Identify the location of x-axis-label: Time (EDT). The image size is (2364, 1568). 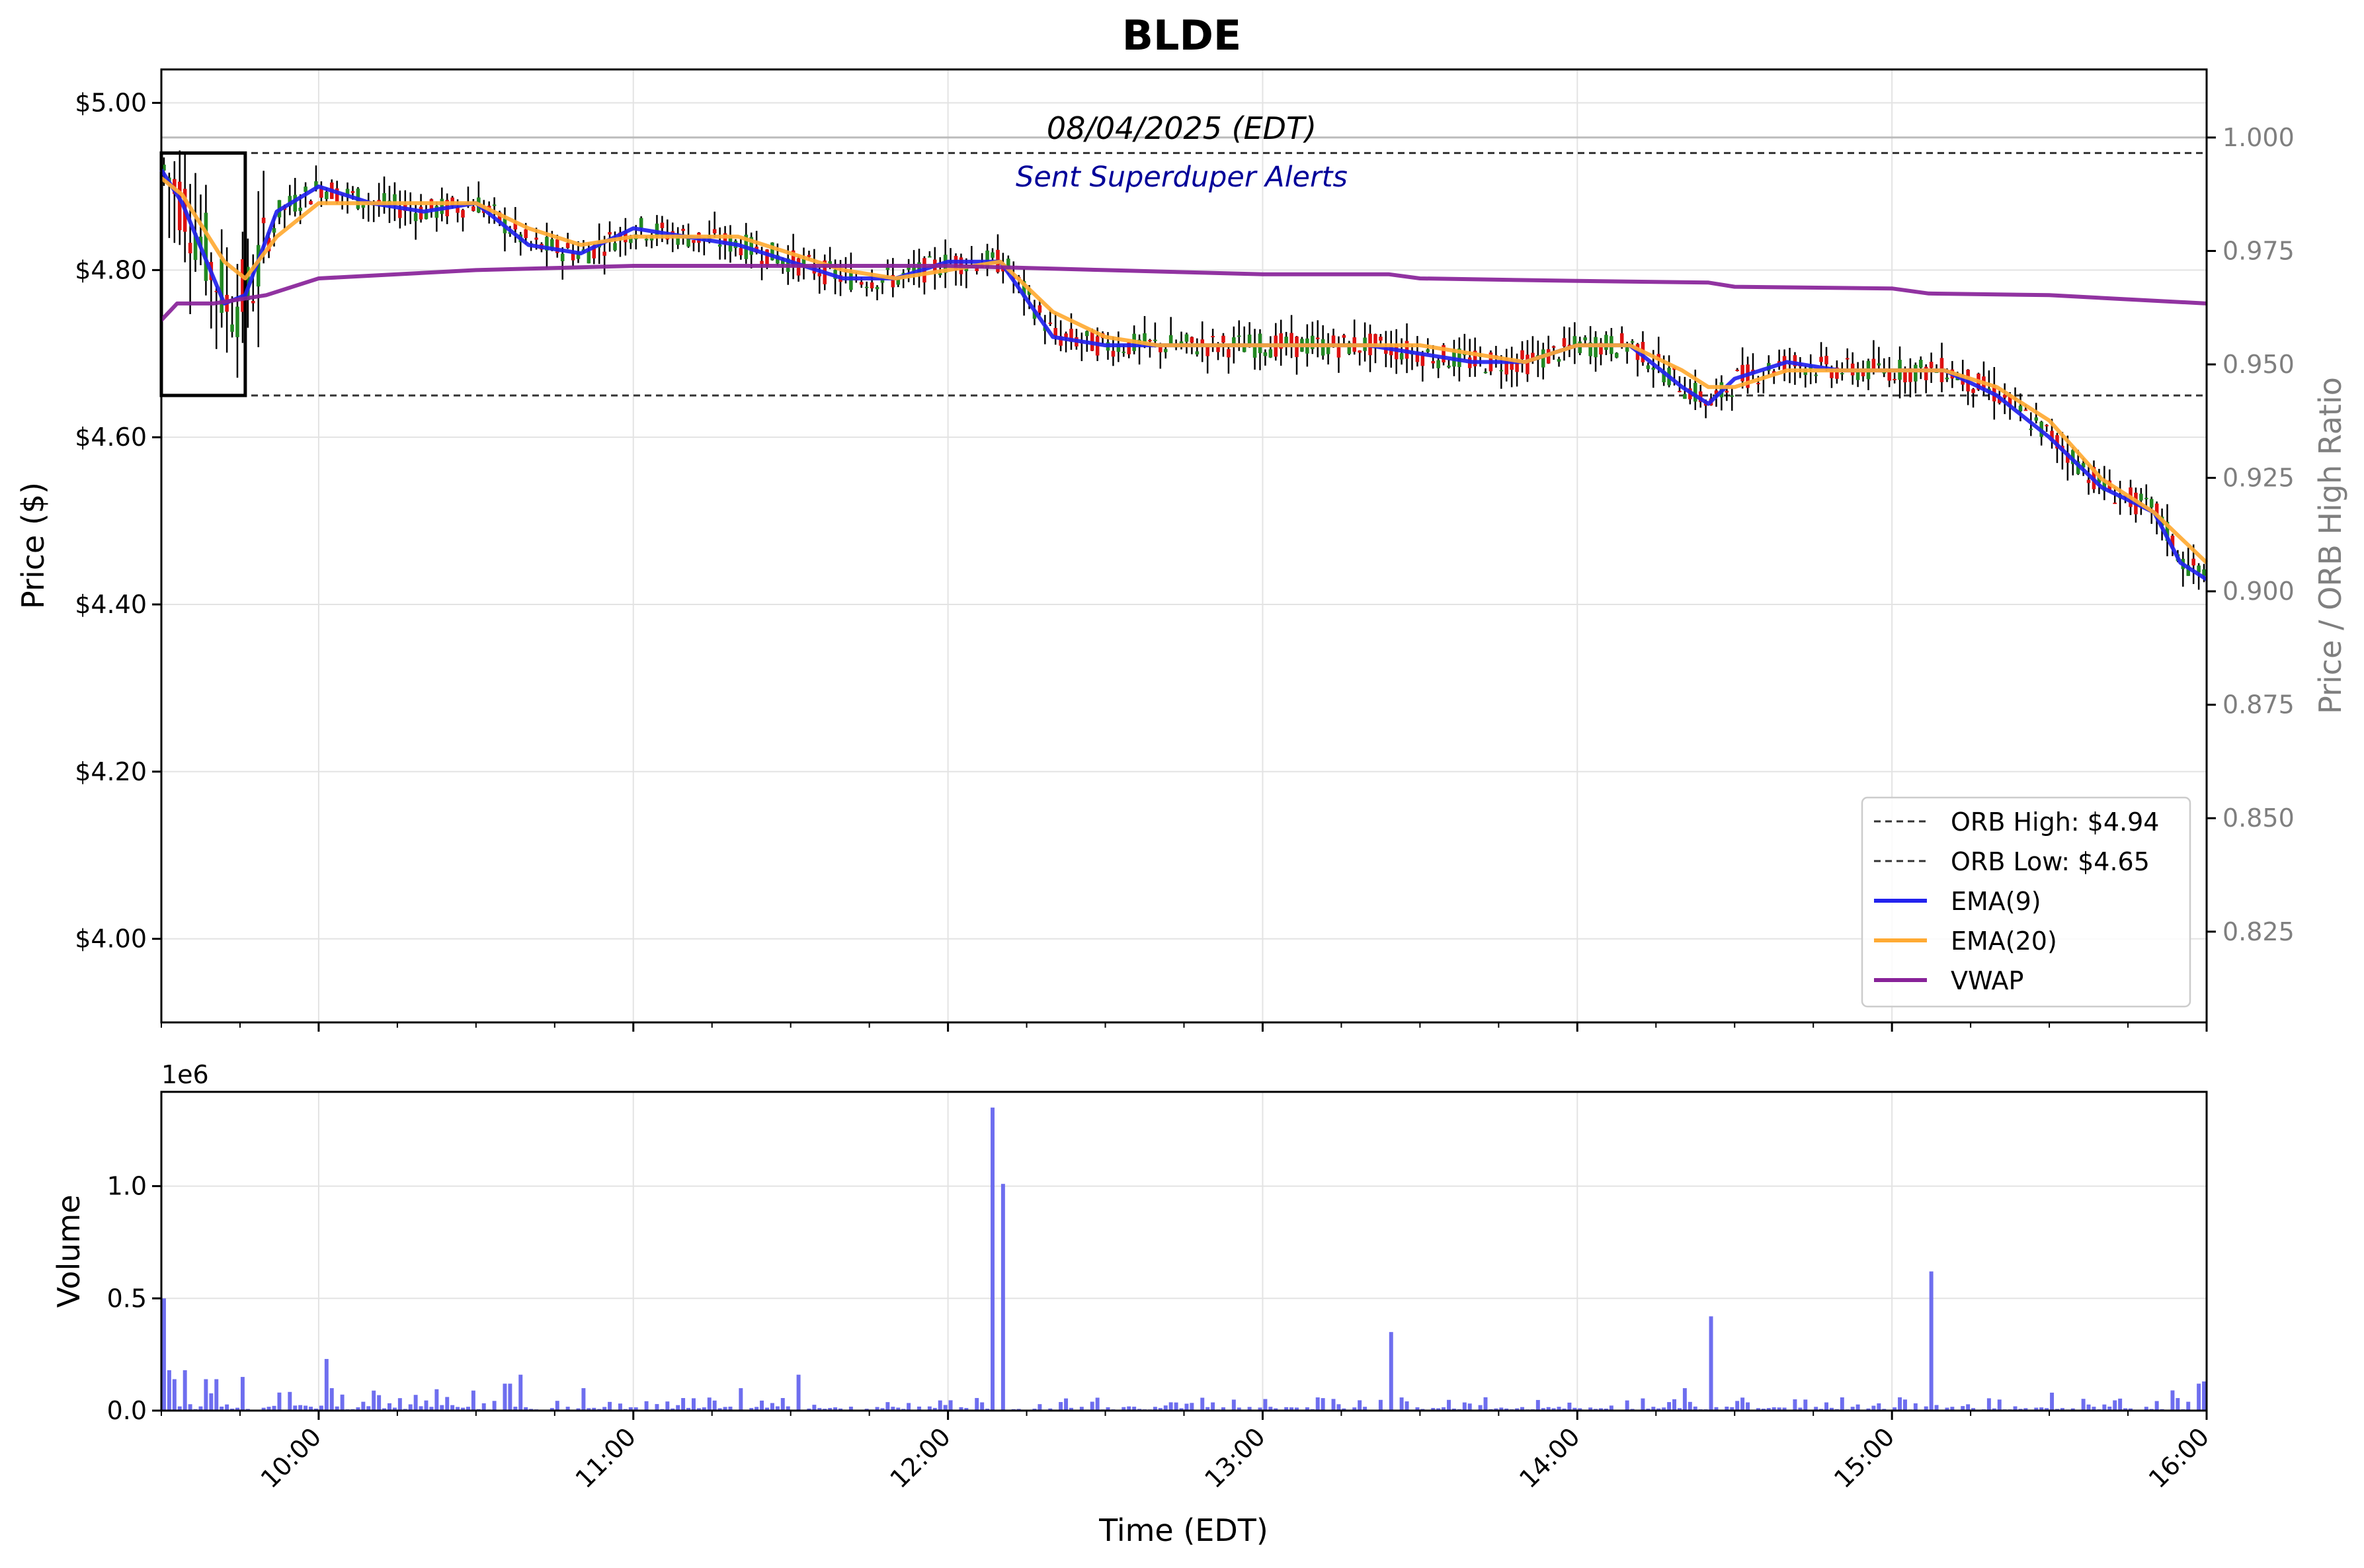
(1183, 1530).